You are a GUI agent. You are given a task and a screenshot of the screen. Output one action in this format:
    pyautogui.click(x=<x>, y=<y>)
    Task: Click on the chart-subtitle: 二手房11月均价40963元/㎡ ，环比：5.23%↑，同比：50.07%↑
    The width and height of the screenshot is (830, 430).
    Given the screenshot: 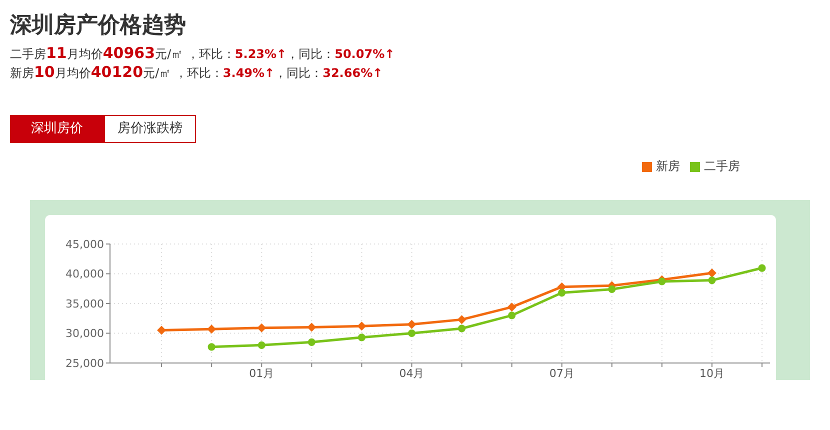 What is the action you would take?
    pyautogui.click(x=202, y=53)
    